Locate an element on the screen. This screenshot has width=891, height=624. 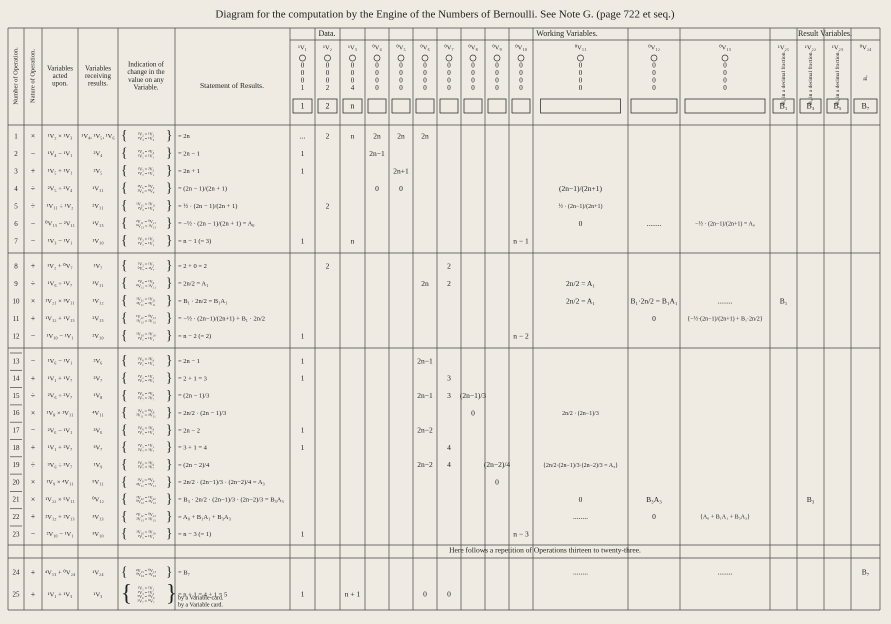
operation-number: 11 is located at coordinates (16, 319).